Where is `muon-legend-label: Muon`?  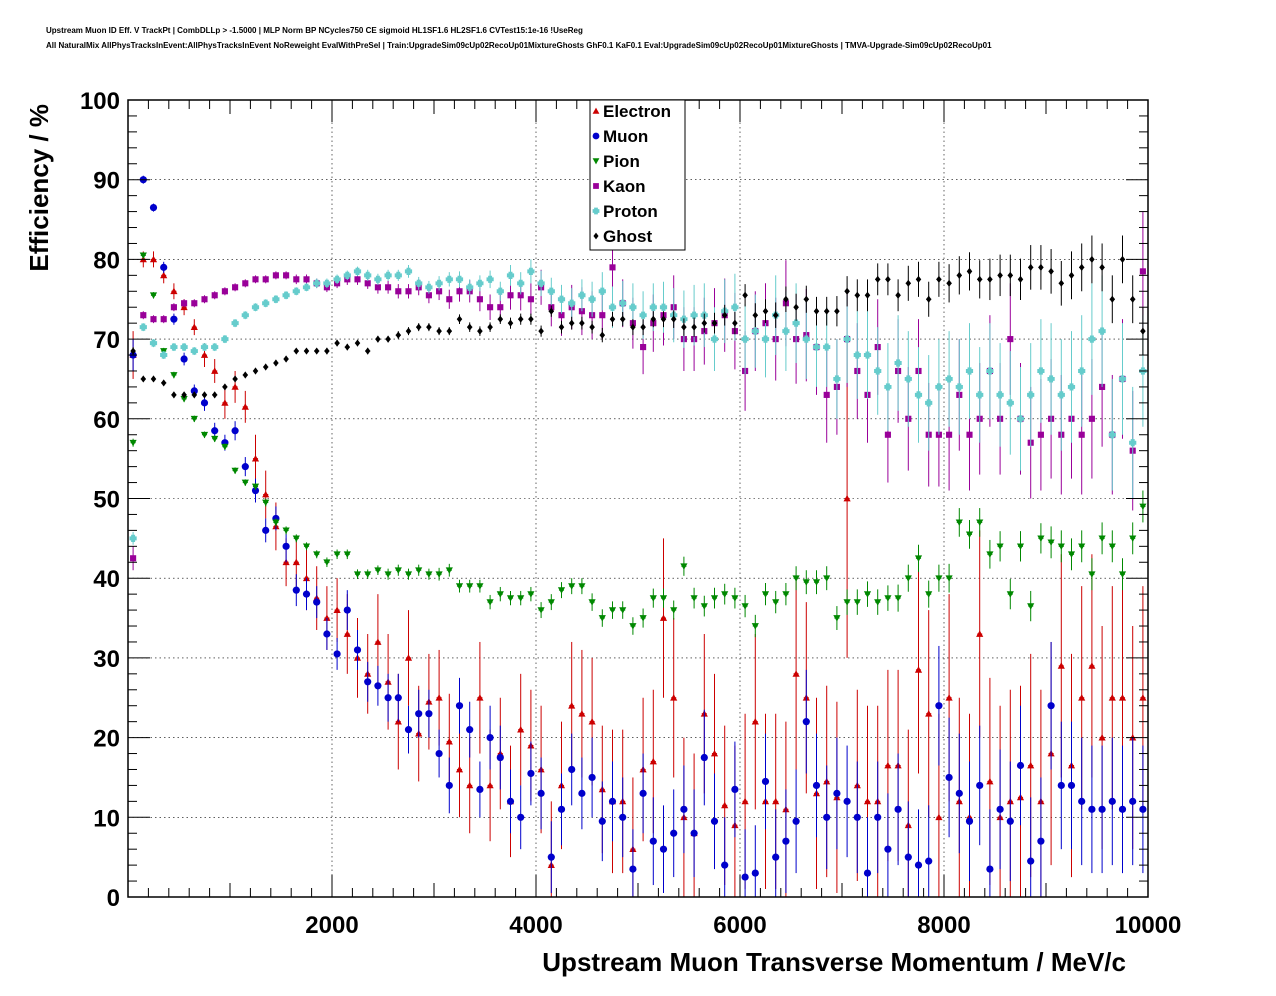
muon-legend-label: Muon is located at coordinates (625, 136).